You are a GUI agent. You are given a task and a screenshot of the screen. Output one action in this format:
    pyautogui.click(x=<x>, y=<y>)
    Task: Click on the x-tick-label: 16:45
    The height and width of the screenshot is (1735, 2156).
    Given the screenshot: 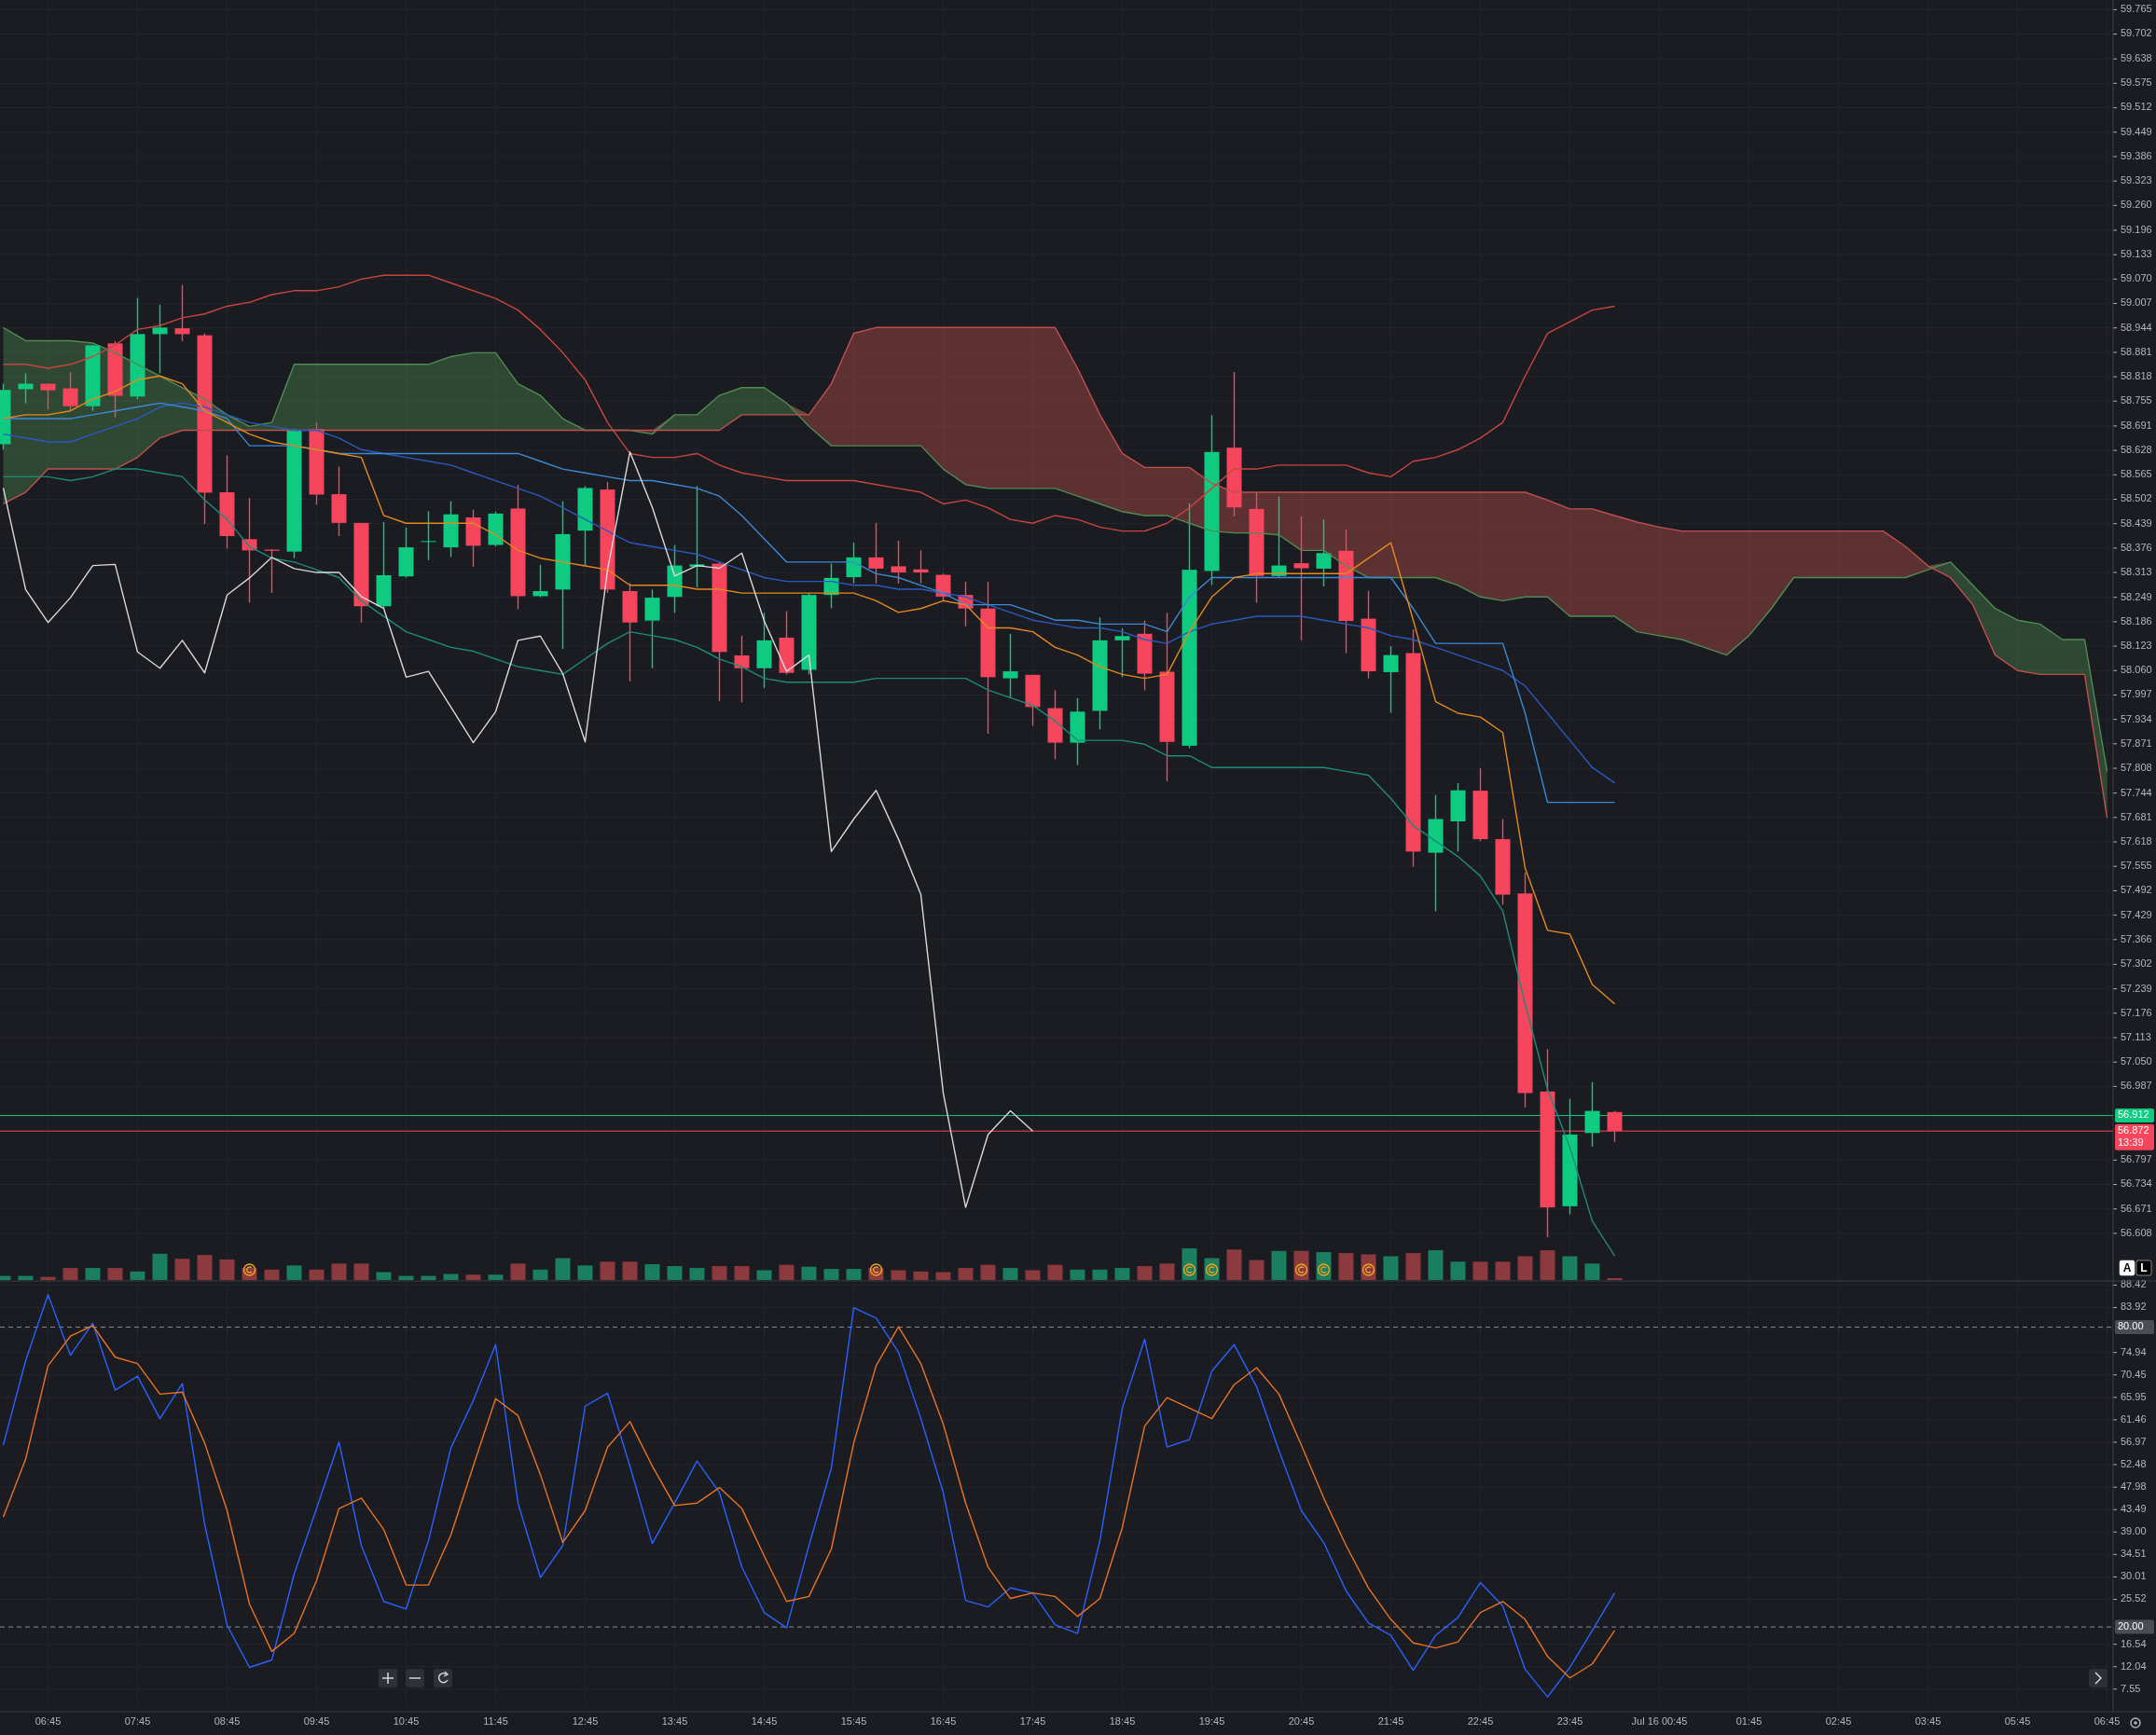 What is the action you would take?
    pyautogui.click(x=943, y=1720)
    